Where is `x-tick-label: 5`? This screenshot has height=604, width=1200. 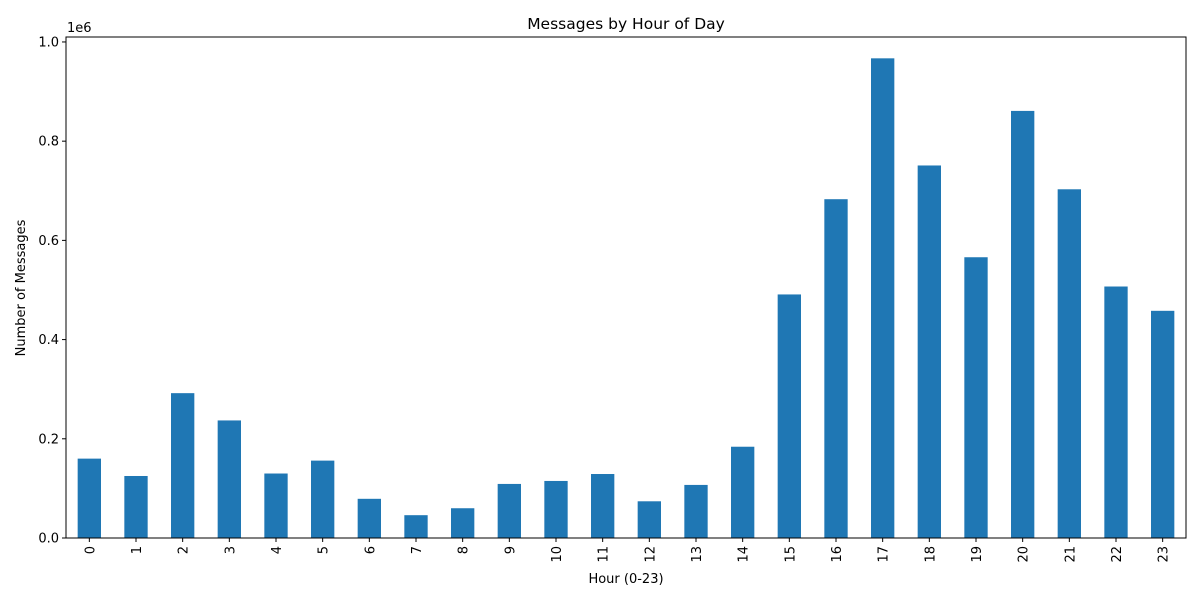
x-tick-label: 5 is located at coordinates (324, 550).